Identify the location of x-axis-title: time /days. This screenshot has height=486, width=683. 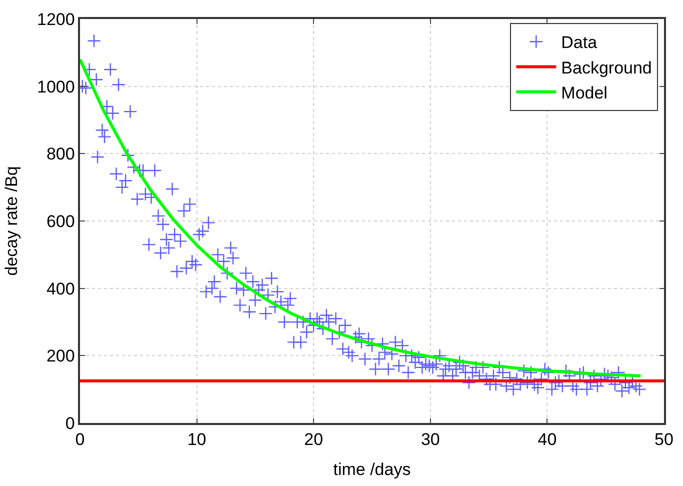
(372, 470).